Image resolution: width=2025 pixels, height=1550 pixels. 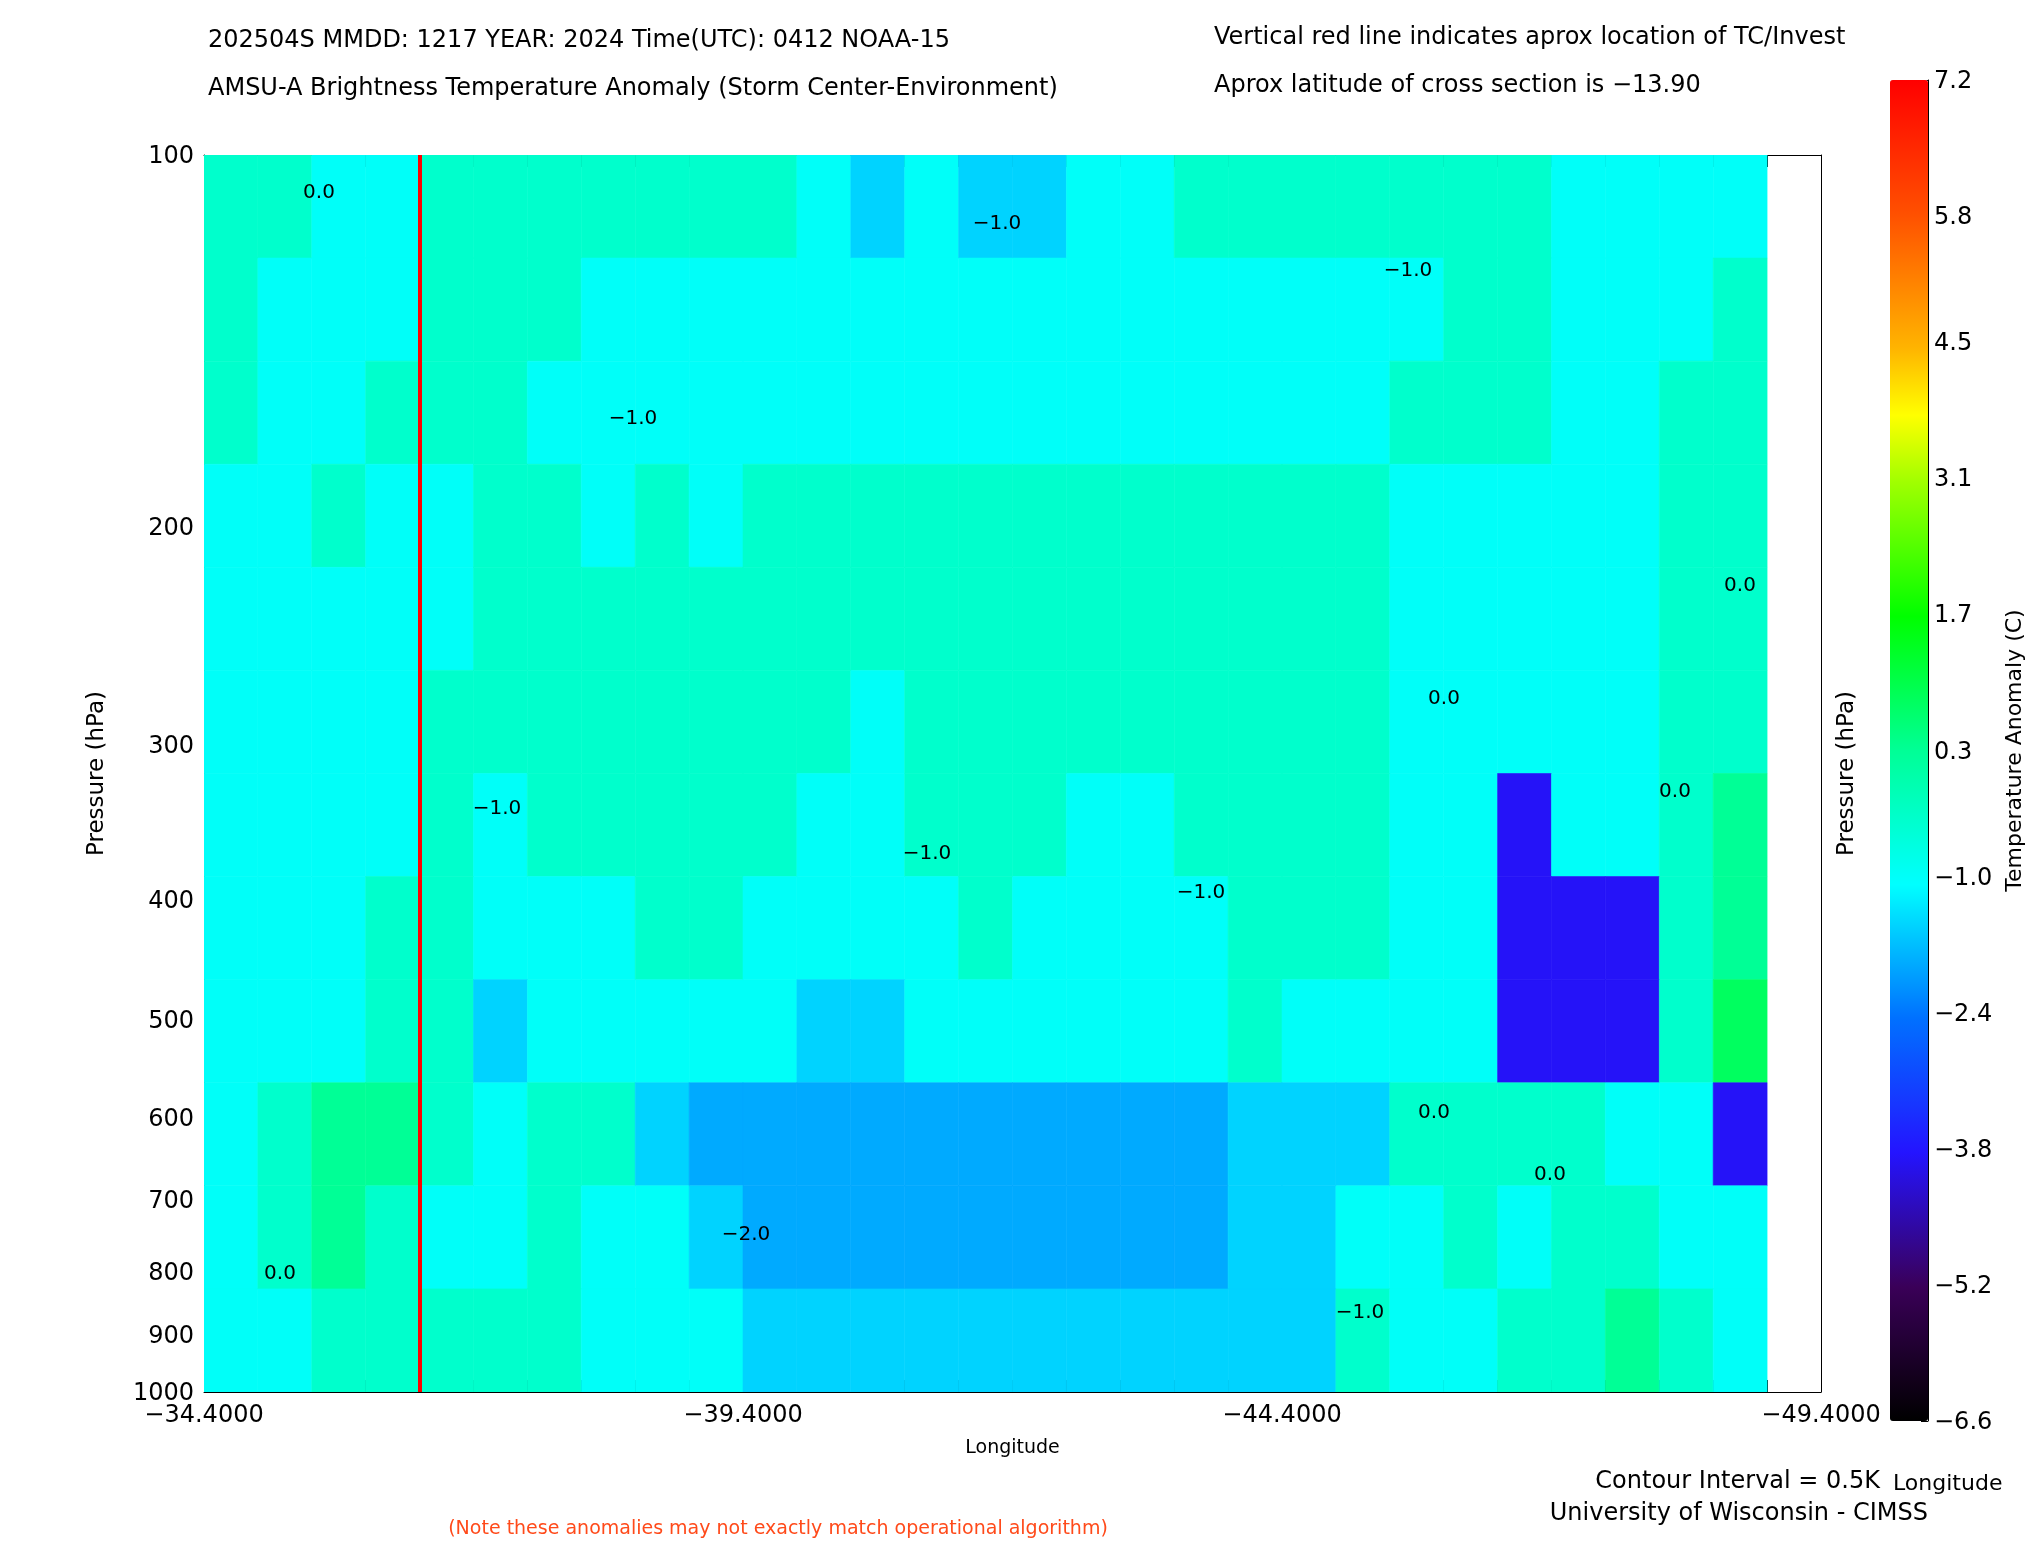 I want to click on y-tick-label: 400, so click(x=171, y=899).